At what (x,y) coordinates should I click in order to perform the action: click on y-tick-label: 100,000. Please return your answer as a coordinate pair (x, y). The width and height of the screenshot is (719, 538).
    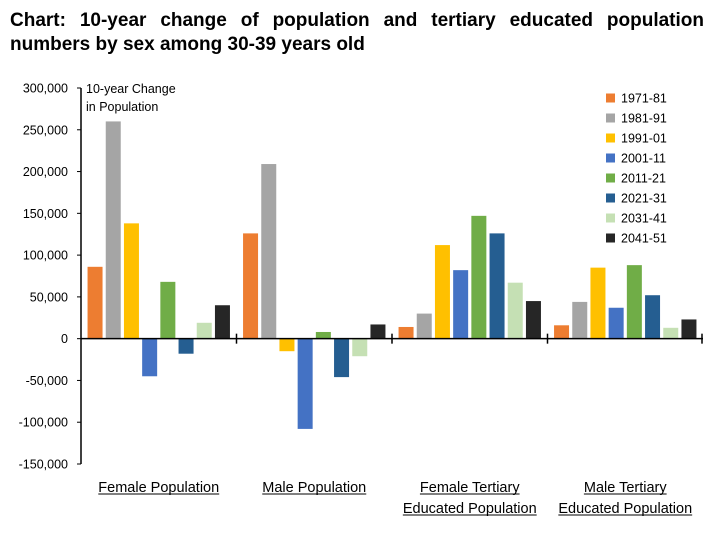
    Looking at the image, I should click on (45, 256).